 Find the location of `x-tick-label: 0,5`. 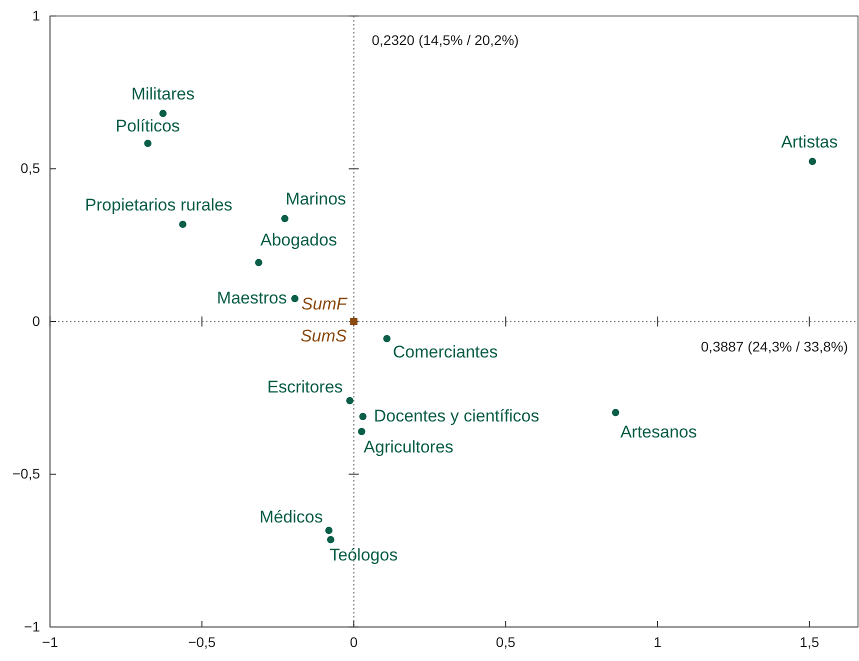

x-tick-label: 0,5 is located at coordinates (506, 642).